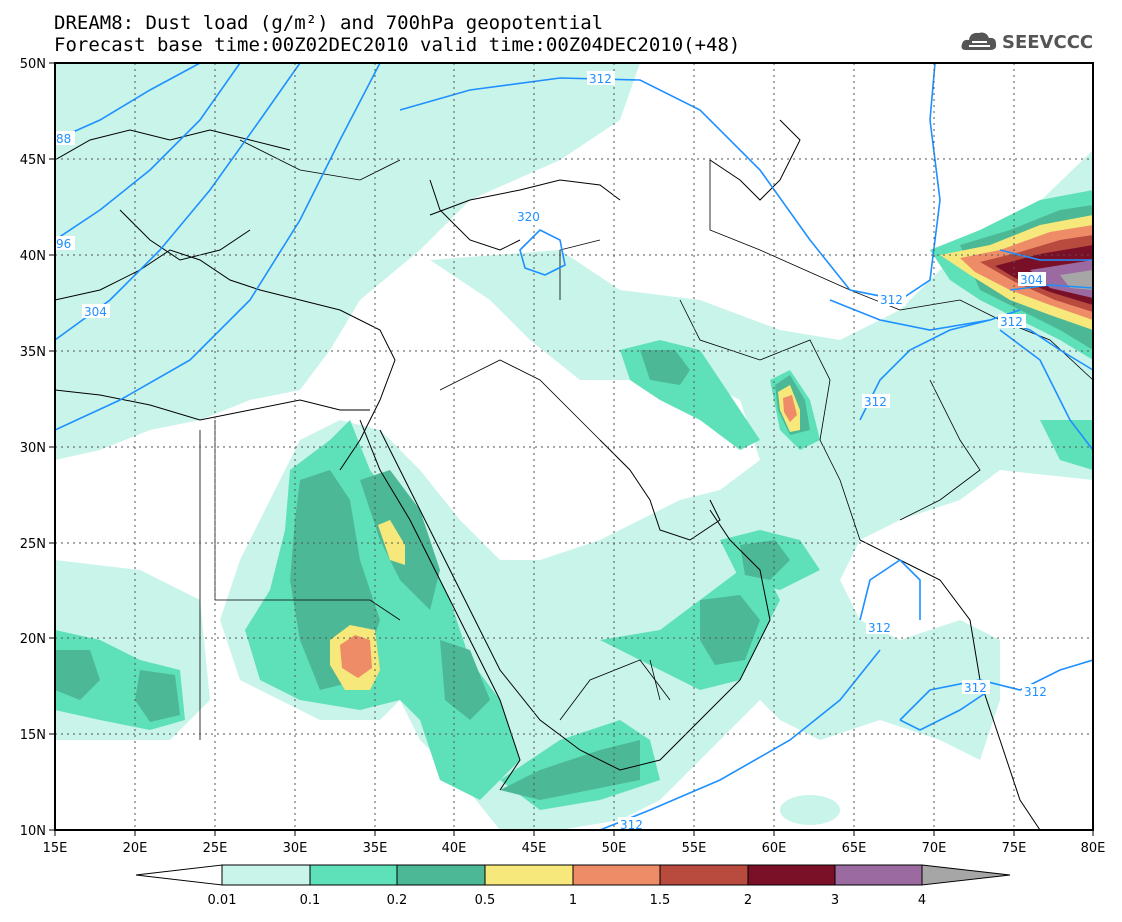 The width and height of the screenshot is (1122, 922). I want to click on lon-label: 30E, so click(295, 848).